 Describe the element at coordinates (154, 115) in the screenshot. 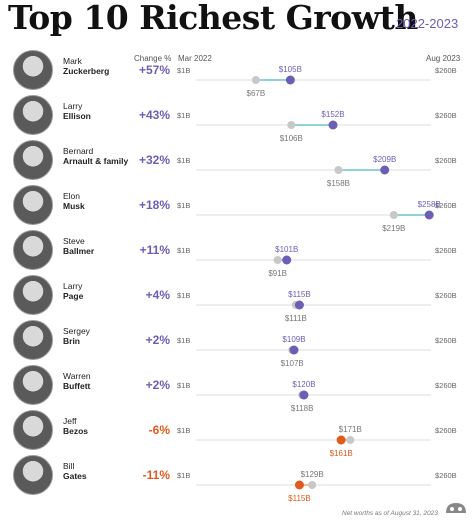

I see `change-percent: +43%` at that location.